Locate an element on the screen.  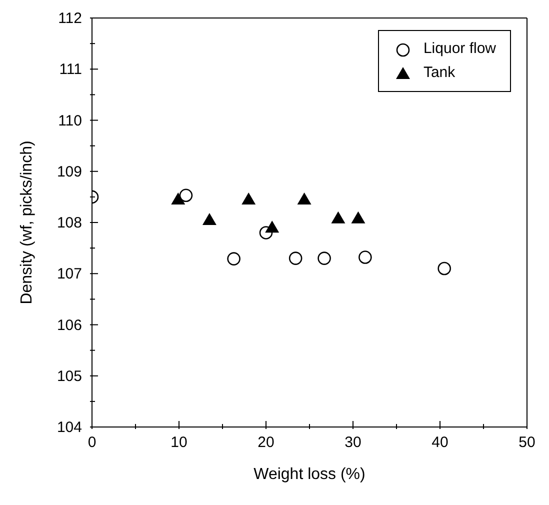
y-tick-label: 104 is located at coordinates (69, 427).